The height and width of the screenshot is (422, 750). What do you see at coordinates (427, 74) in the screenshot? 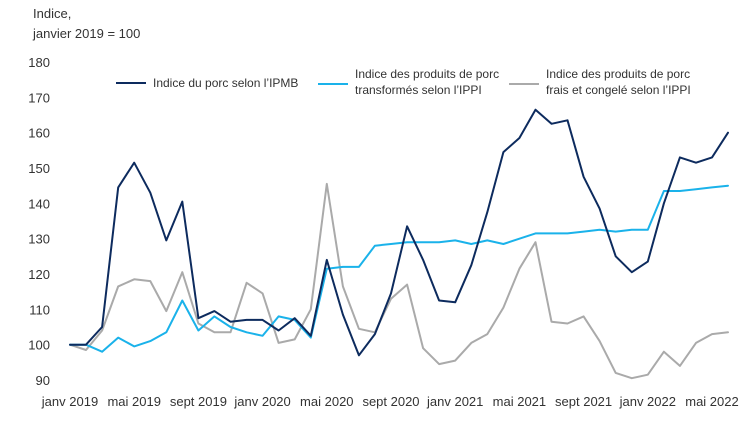
I see `legend-label-2: Indice des produits de porc` at bounding box center [427, 74].